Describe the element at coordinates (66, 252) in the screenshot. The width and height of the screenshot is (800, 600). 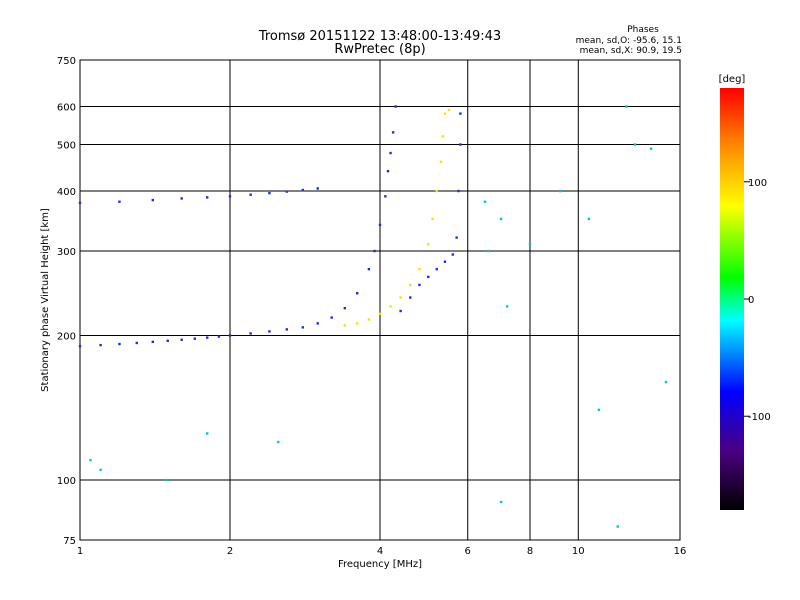
I see `y-tick-label-3: 300` at that location.